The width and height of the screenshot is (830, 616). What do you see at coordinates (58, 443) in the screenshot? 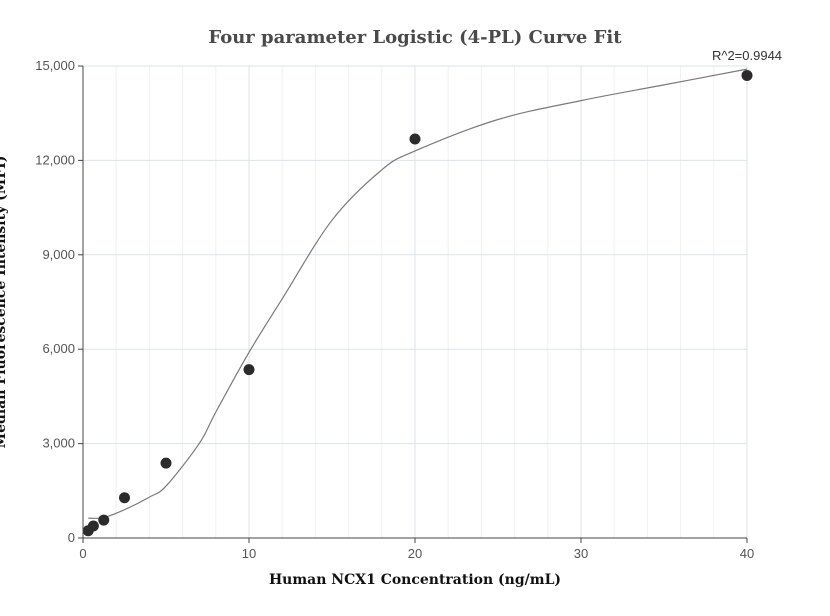
I see `y-tick-label: 3,000` at bounding box center [58, 443].